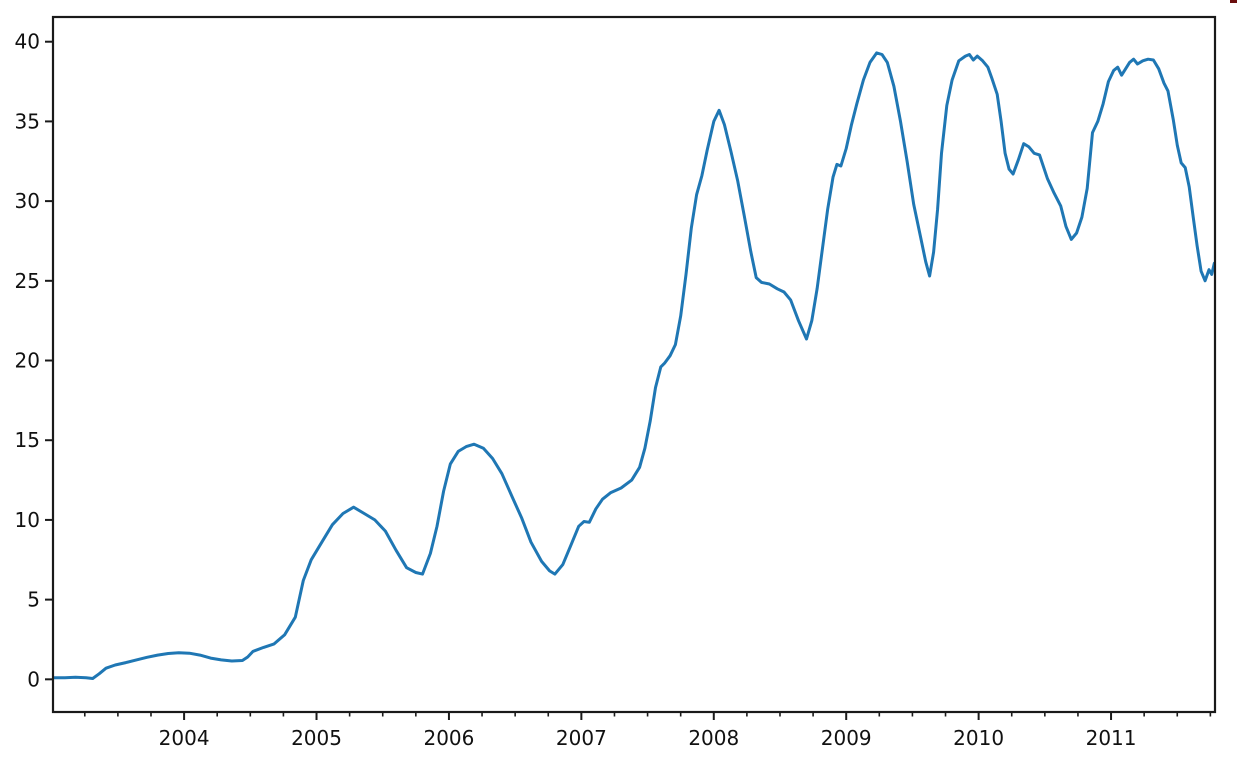 The image size is (1237, 761). What do you see at coordinates (316, 738) in the screenshot?
I see `x-tick-label: 2005` at bounding box center [316, 738].